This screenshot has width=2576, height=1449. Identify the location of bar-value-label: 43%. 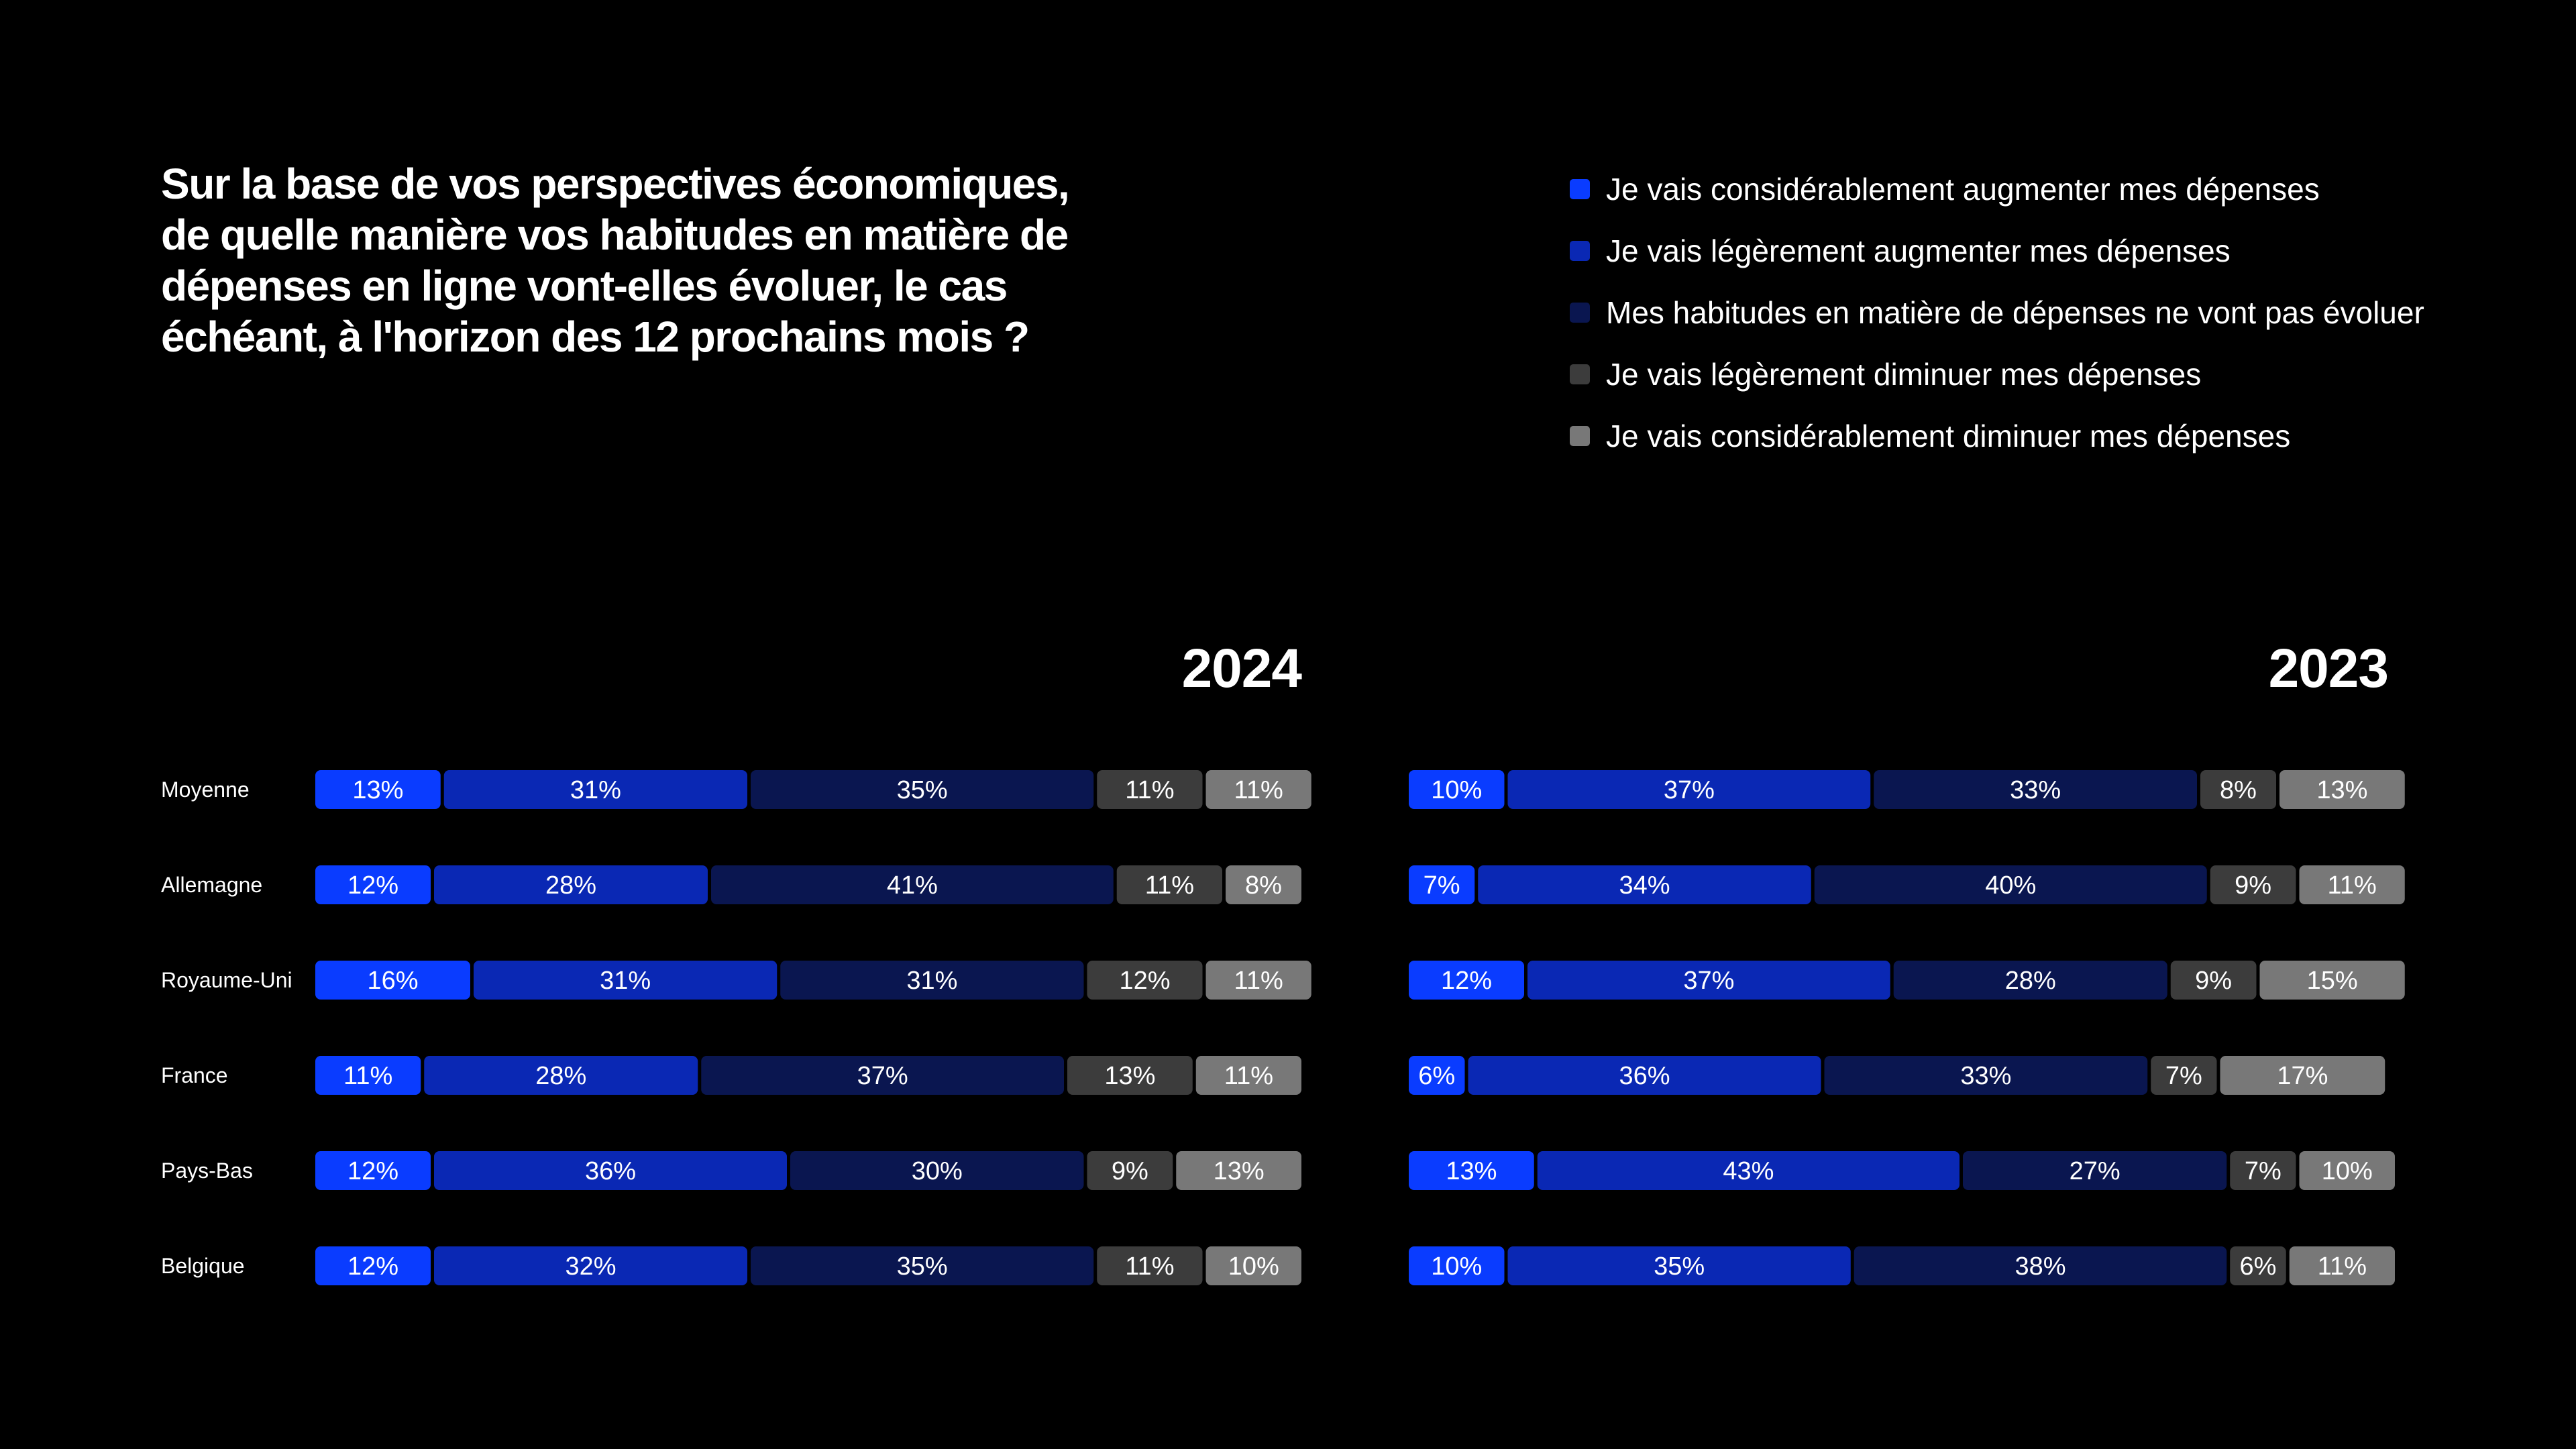
(1748, 1171).